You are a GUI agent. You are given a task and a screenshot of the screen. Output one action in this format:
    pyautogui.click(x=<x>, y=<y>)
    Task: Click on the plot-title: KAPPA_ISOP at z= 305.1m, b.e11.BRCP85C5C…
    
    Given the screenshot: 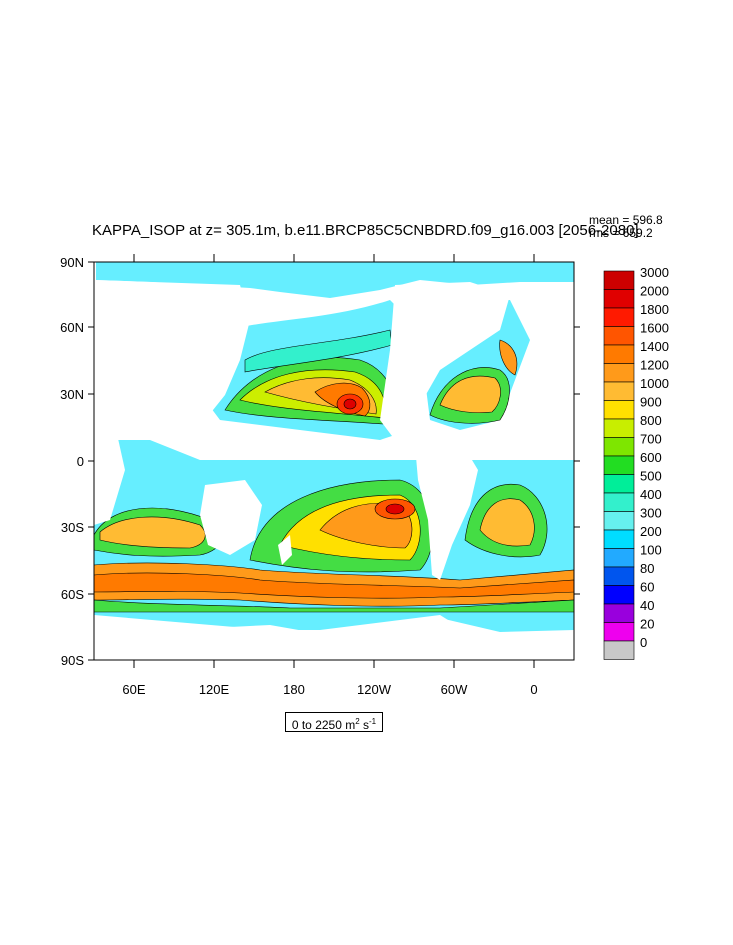 What is the action you would take?
    pyautogui.click(x=365, y=230)
    